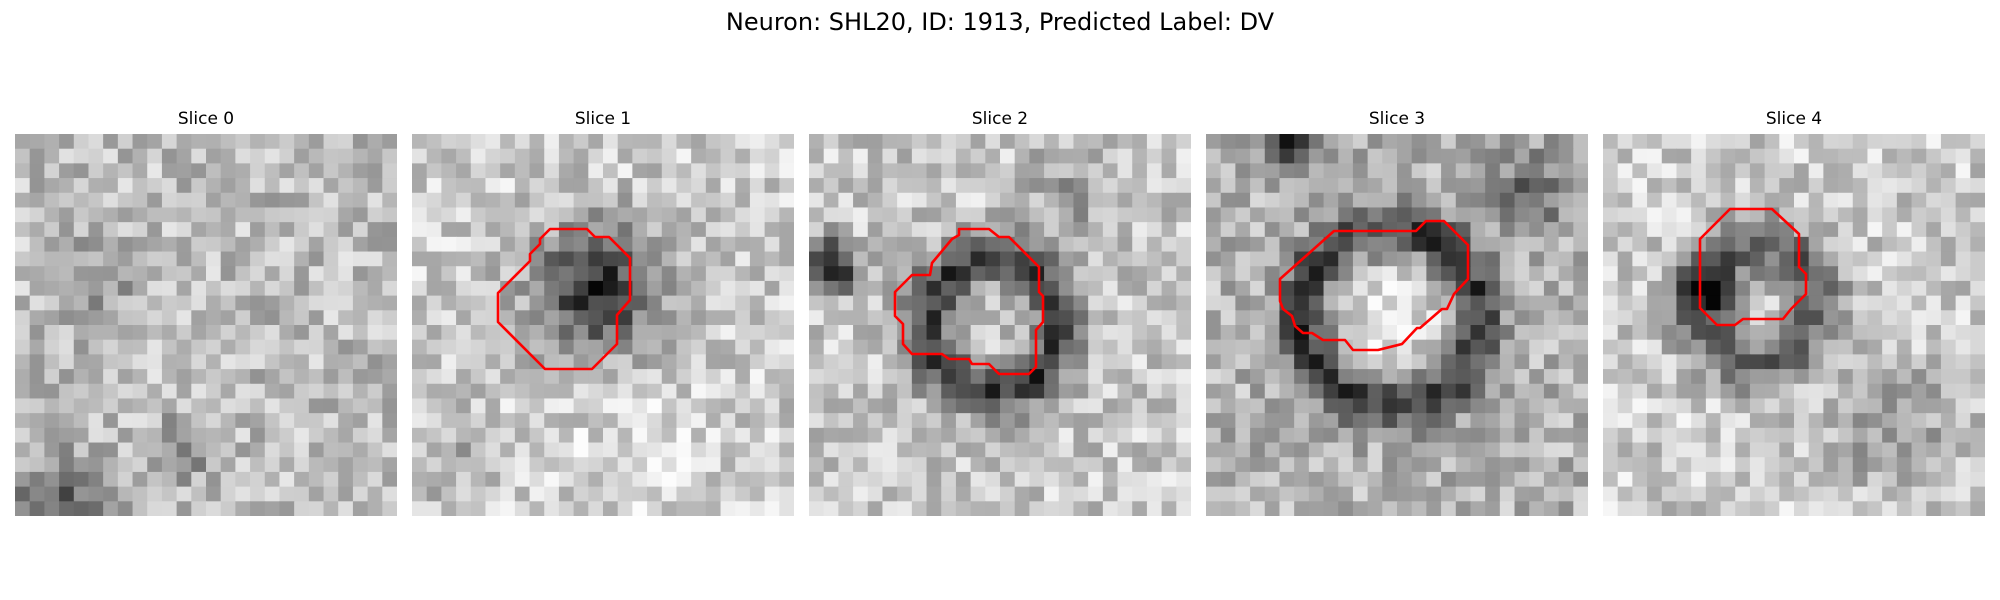 This screenshot has width=2000, height=600. What do you see at coordinates (1374, 285) in the screenshot?
I see `roi-contour` at bounding box center [1374, 285].